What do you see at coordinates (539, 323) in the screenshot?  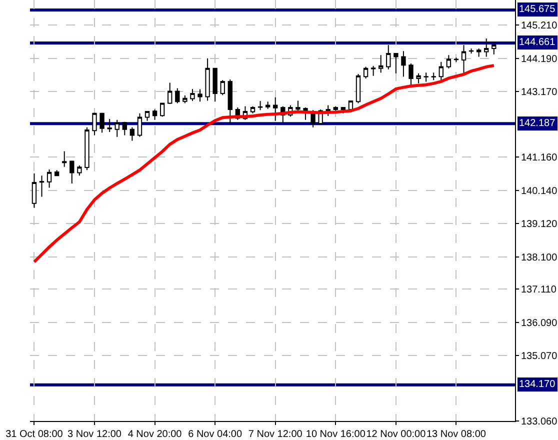 I see `y-tick-label: 136.090` at bounding box center [539, 323].